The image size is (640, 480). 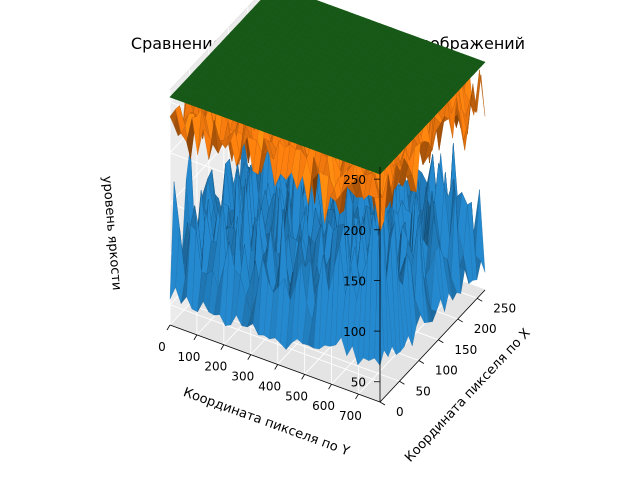 I want to click on x-tick-label: 0, so click(x=400, y=412).